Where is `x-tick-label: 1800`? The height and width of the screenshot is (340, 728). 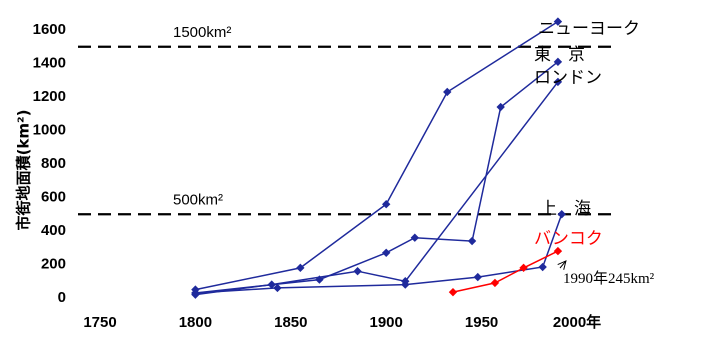
x-tick-label: 1800 is located at coordinates (195, 322).